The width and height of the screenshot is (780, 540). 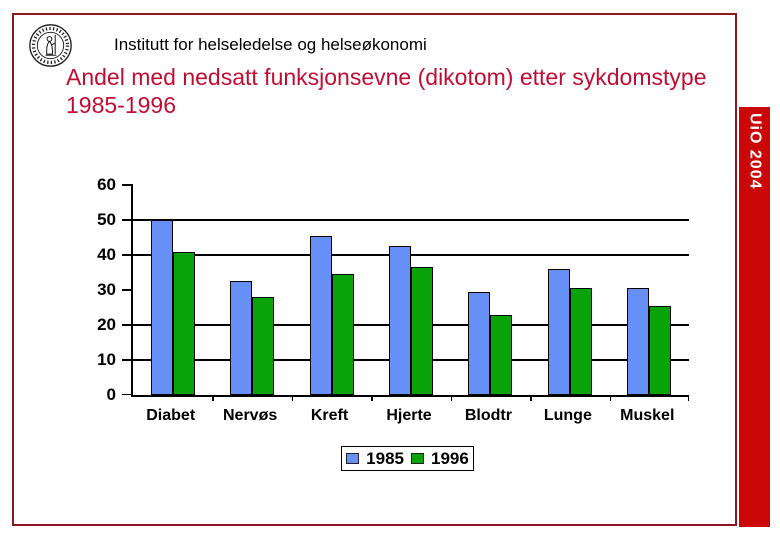 I want to click on legend-label-1985: 1985, so click(x=385, y=458).